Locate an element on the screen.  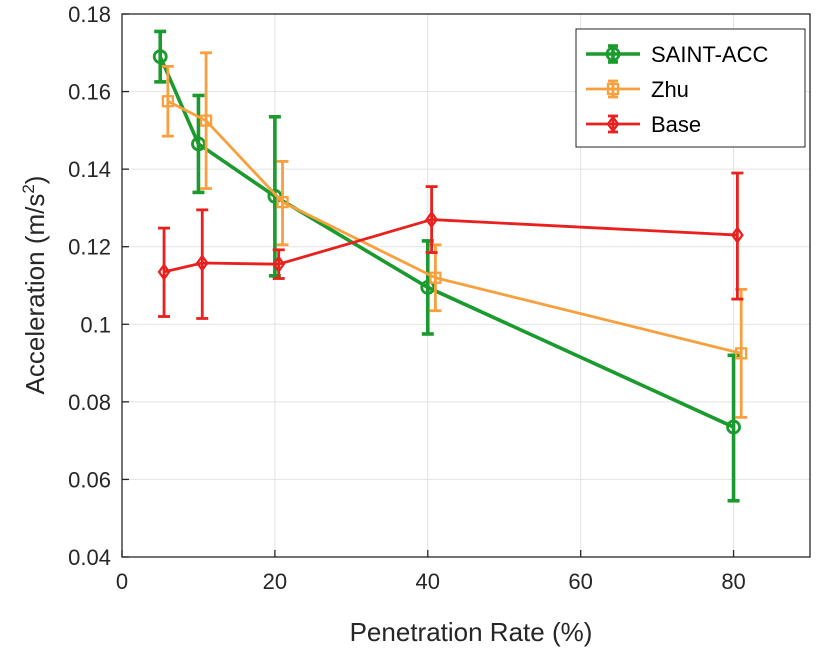
y-axis-title-superscript: 2 is located at coordinates (28, 188).